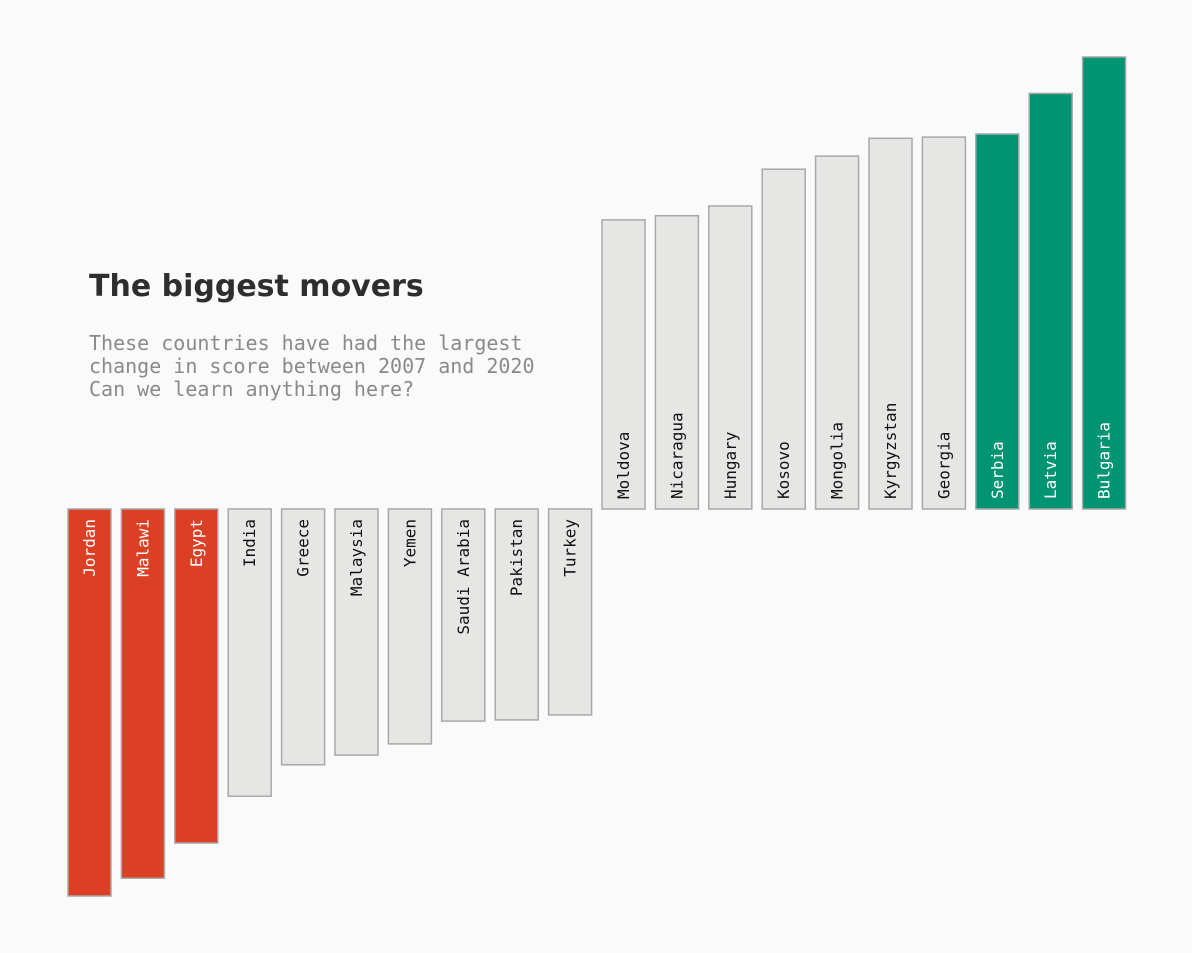 This screenshot has width=1192, height=953. What do you see at coordinates (409, 543) in the screenshot?
I see `bar-label-yemen: Yemen` at bounding box center [409, 543].